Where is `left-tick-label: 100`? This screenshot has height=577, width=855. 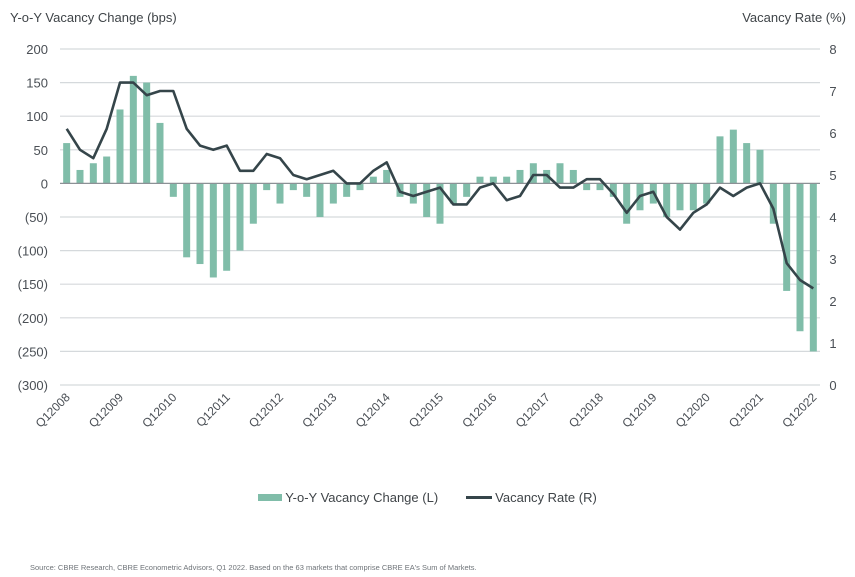
left-tick-label: 100 is located at coordinates (37, 116).